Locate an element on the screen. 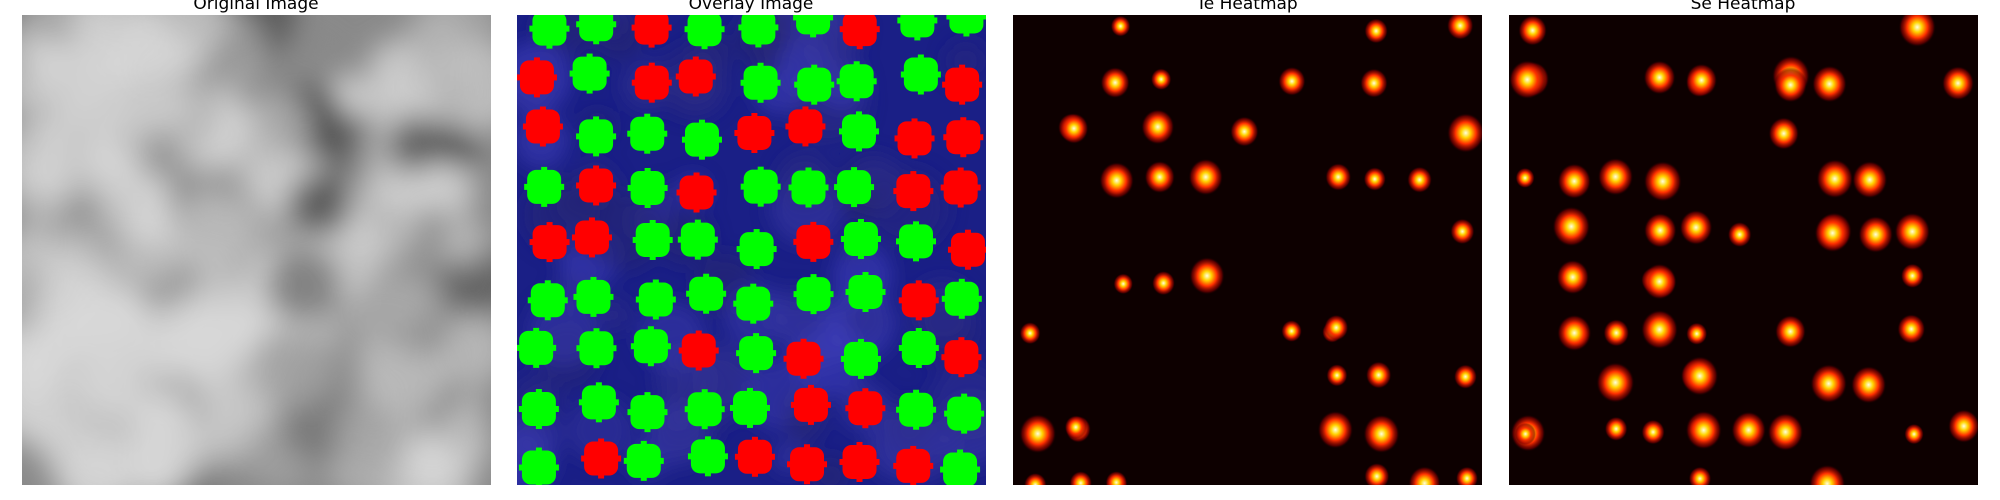 This screenshot has width=2000, height=500. panel-title: Original Image is located at coordinates (255, 7).